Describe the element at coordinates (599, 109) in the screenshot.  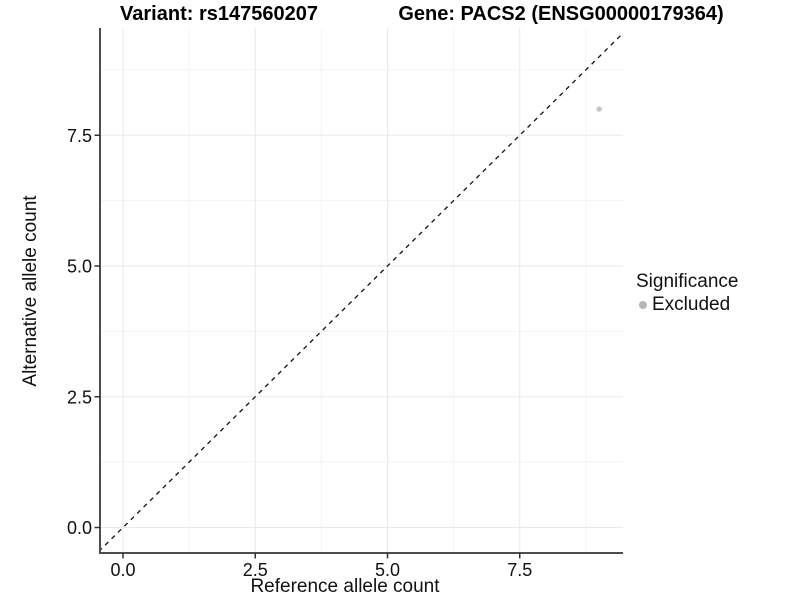
I see `data-point` at that location.